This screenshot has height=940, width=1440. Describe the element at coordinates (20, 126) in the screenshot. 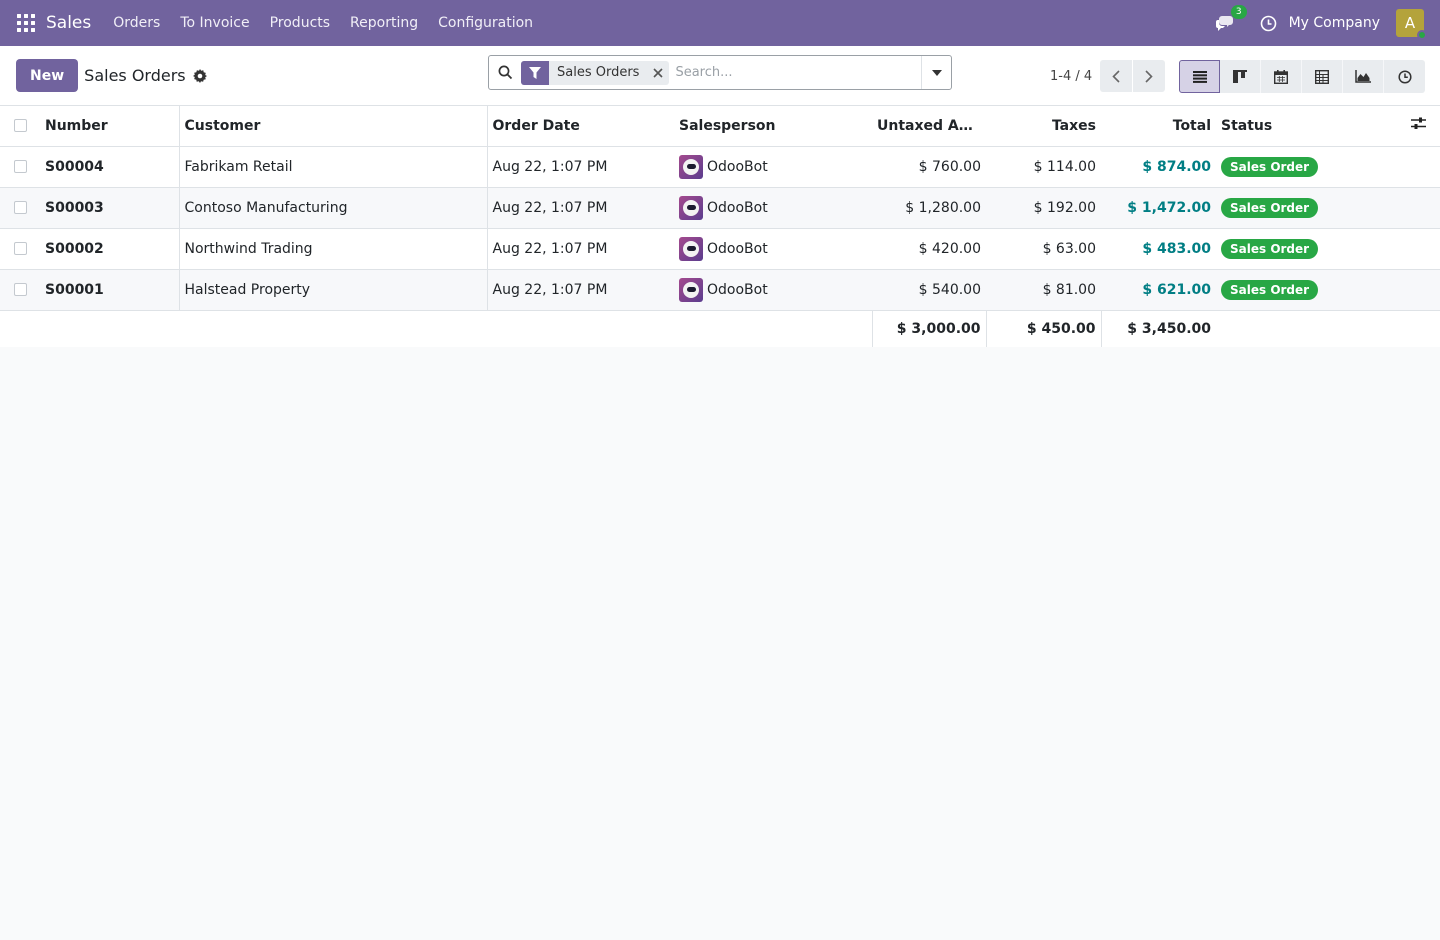

I see `select-all-checkbox` at that location.